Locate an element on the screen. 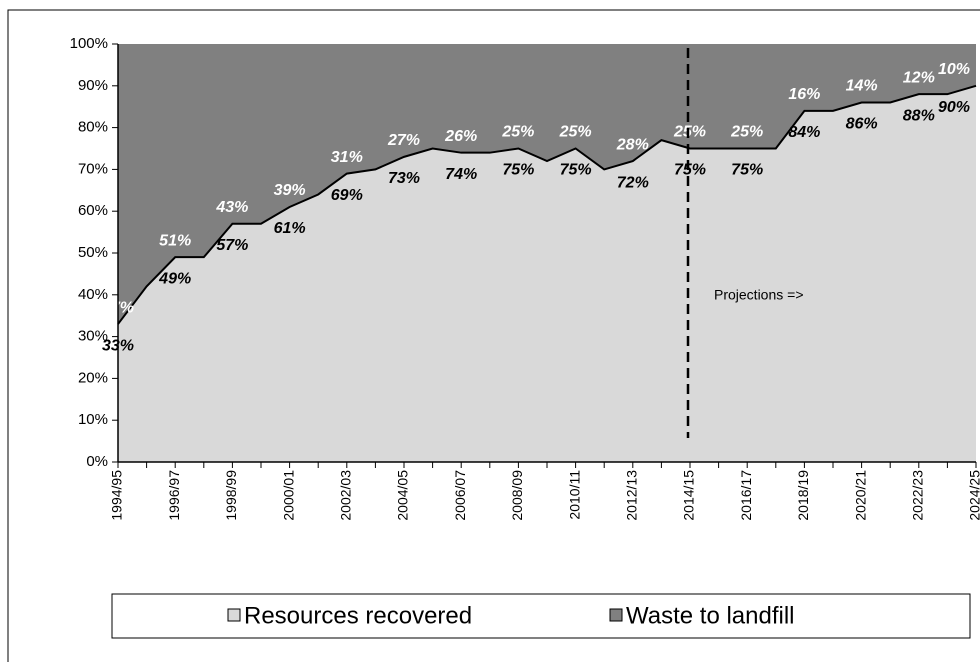  y-tick-label: 100% is located at coordinates (89, 43).